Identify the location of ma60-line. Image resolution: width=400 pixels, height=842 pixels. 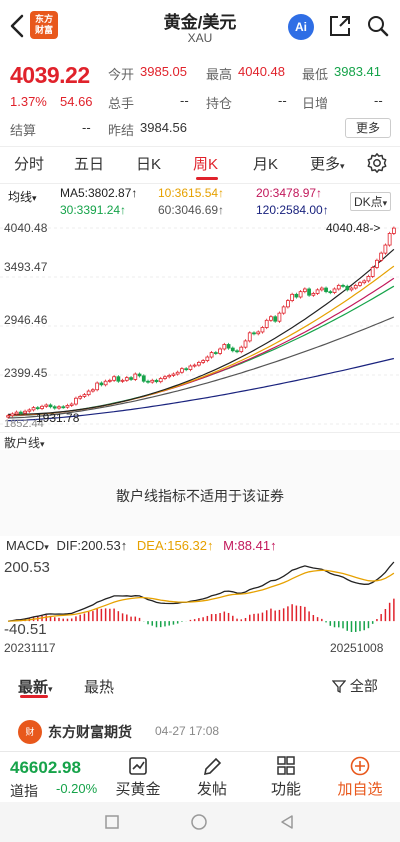
(201, 367).